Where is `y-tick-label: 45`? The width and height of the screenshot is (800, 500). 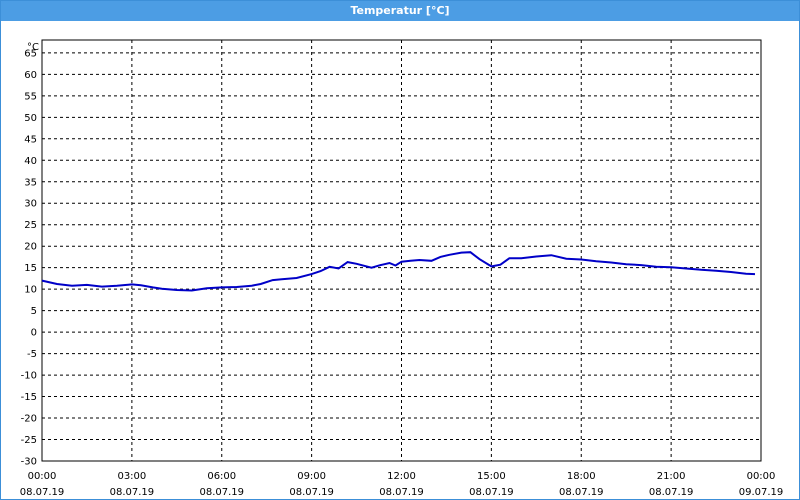
y-tick-label: 45 is located at coordinates (30, 139).